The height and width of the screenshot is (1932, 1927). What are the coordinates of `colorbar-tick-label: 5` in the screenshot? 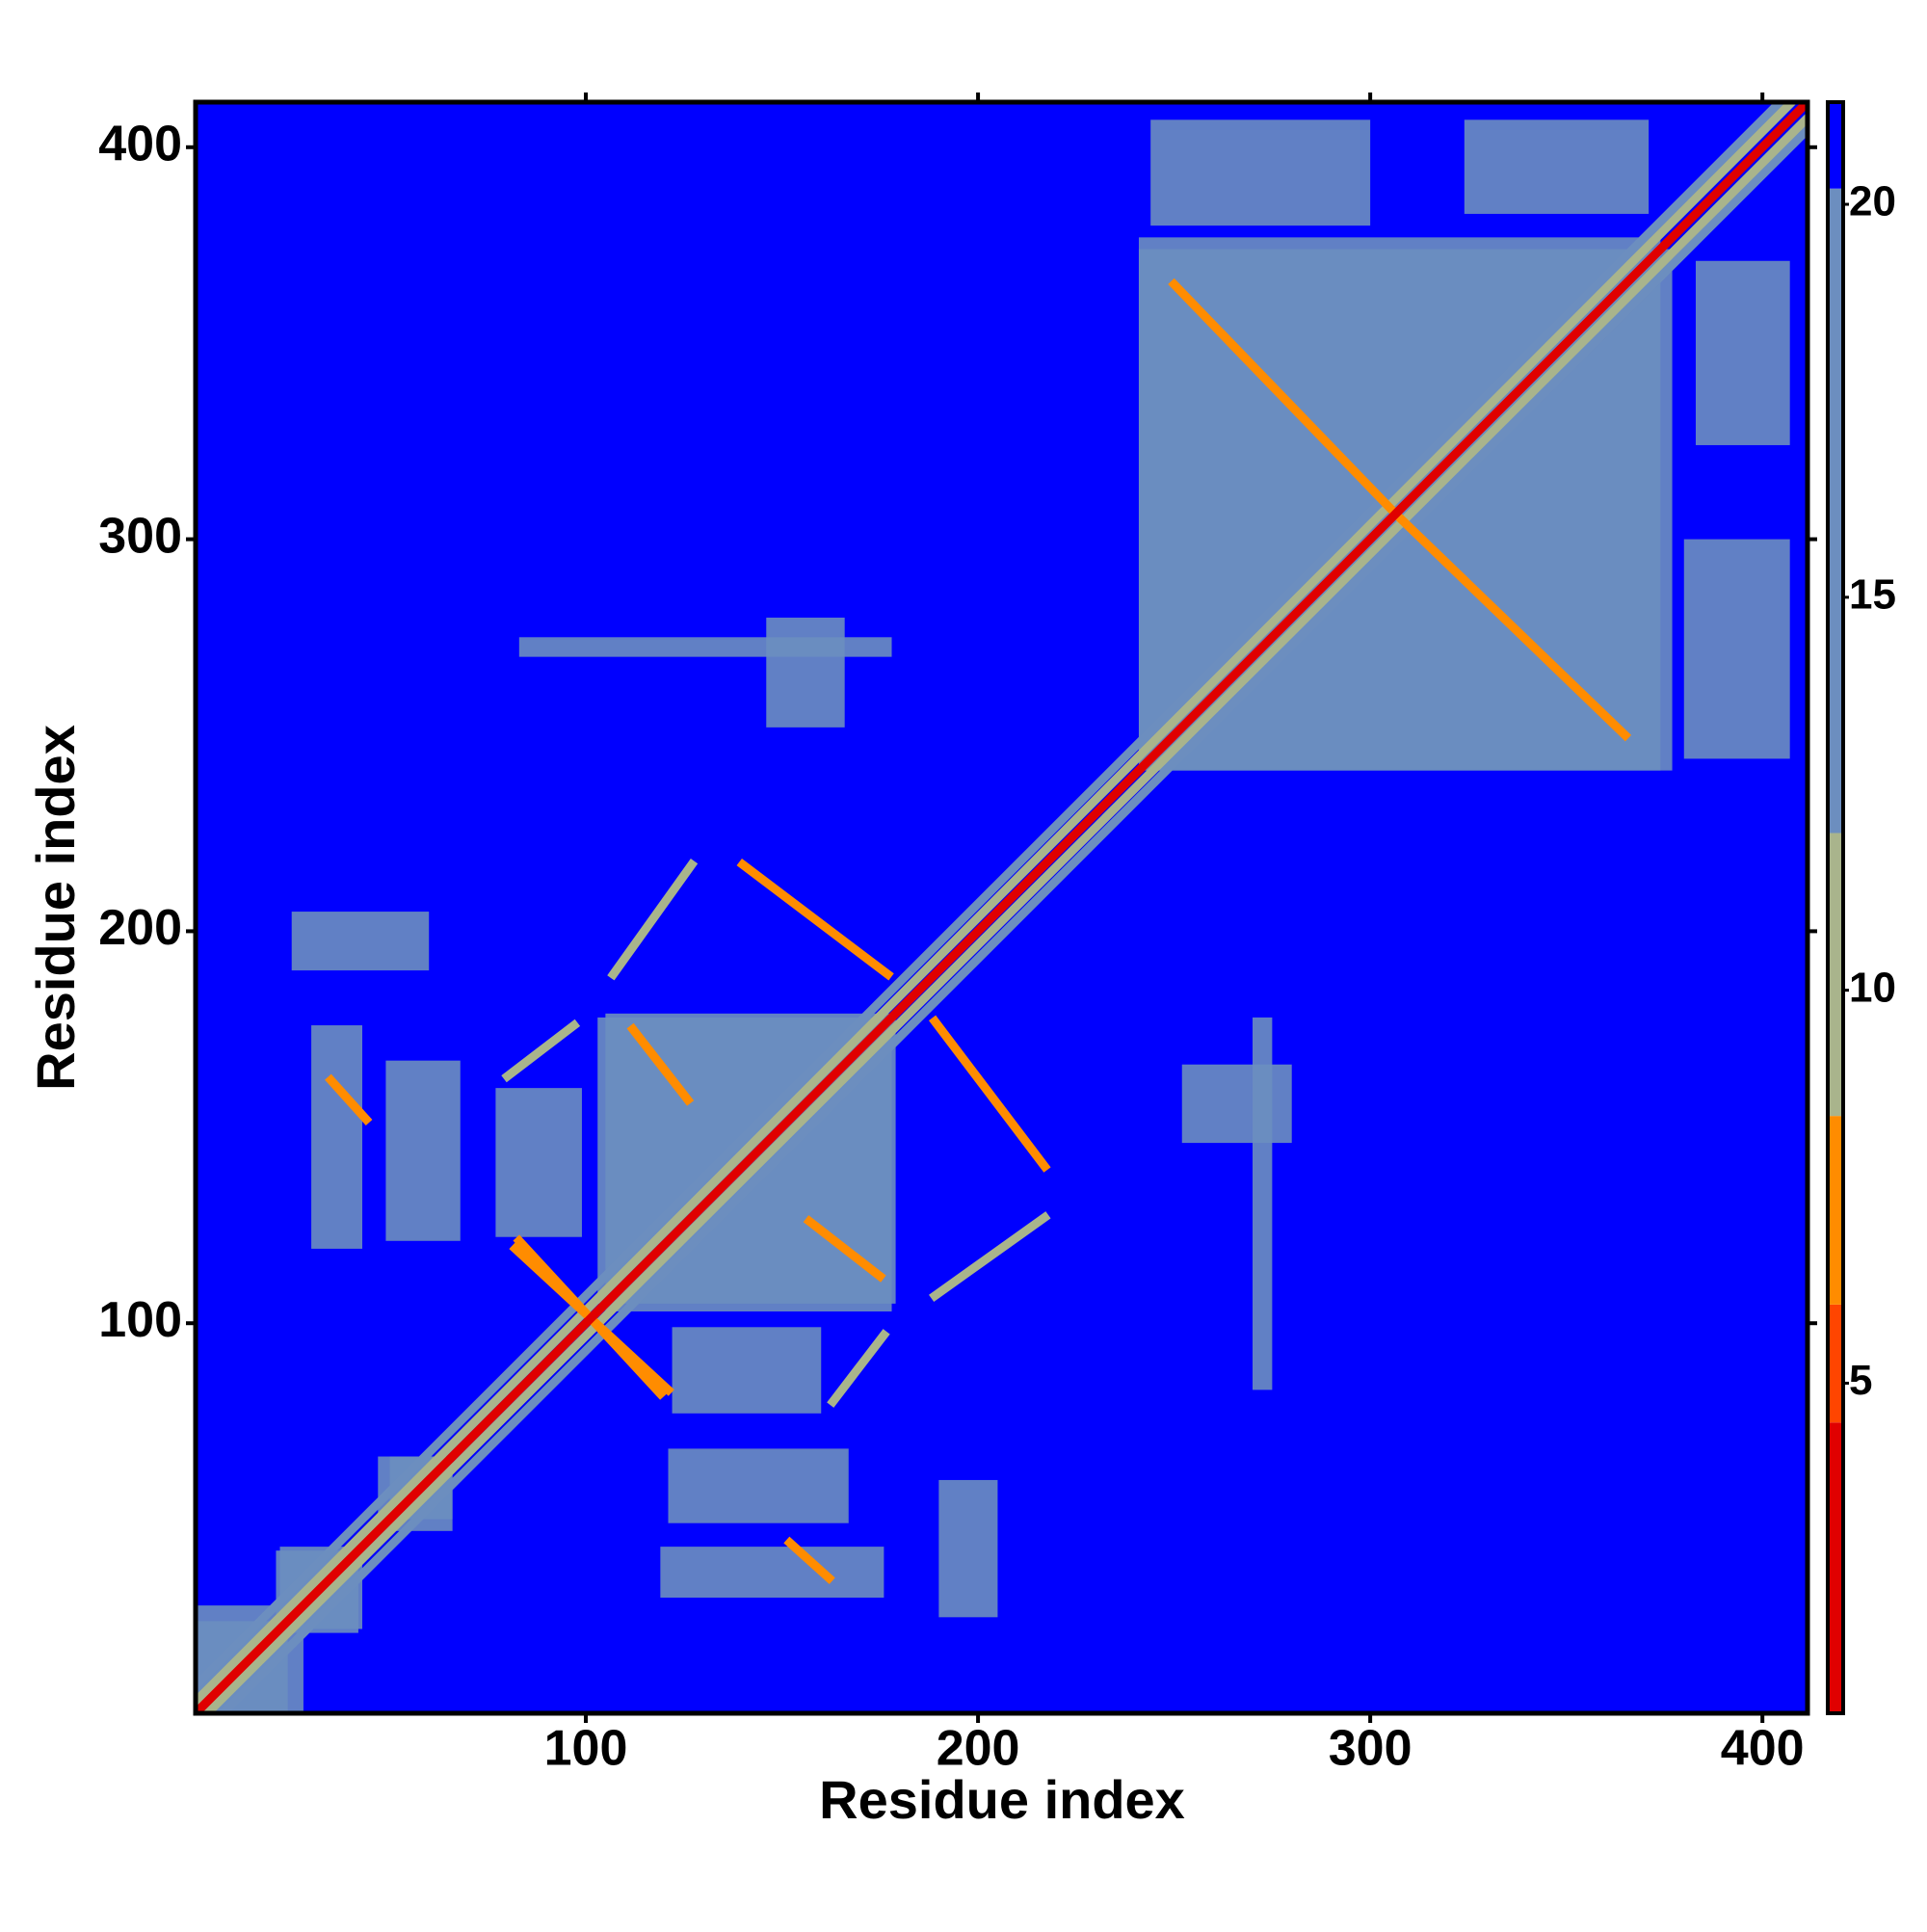 It's located at (1861, 1380).